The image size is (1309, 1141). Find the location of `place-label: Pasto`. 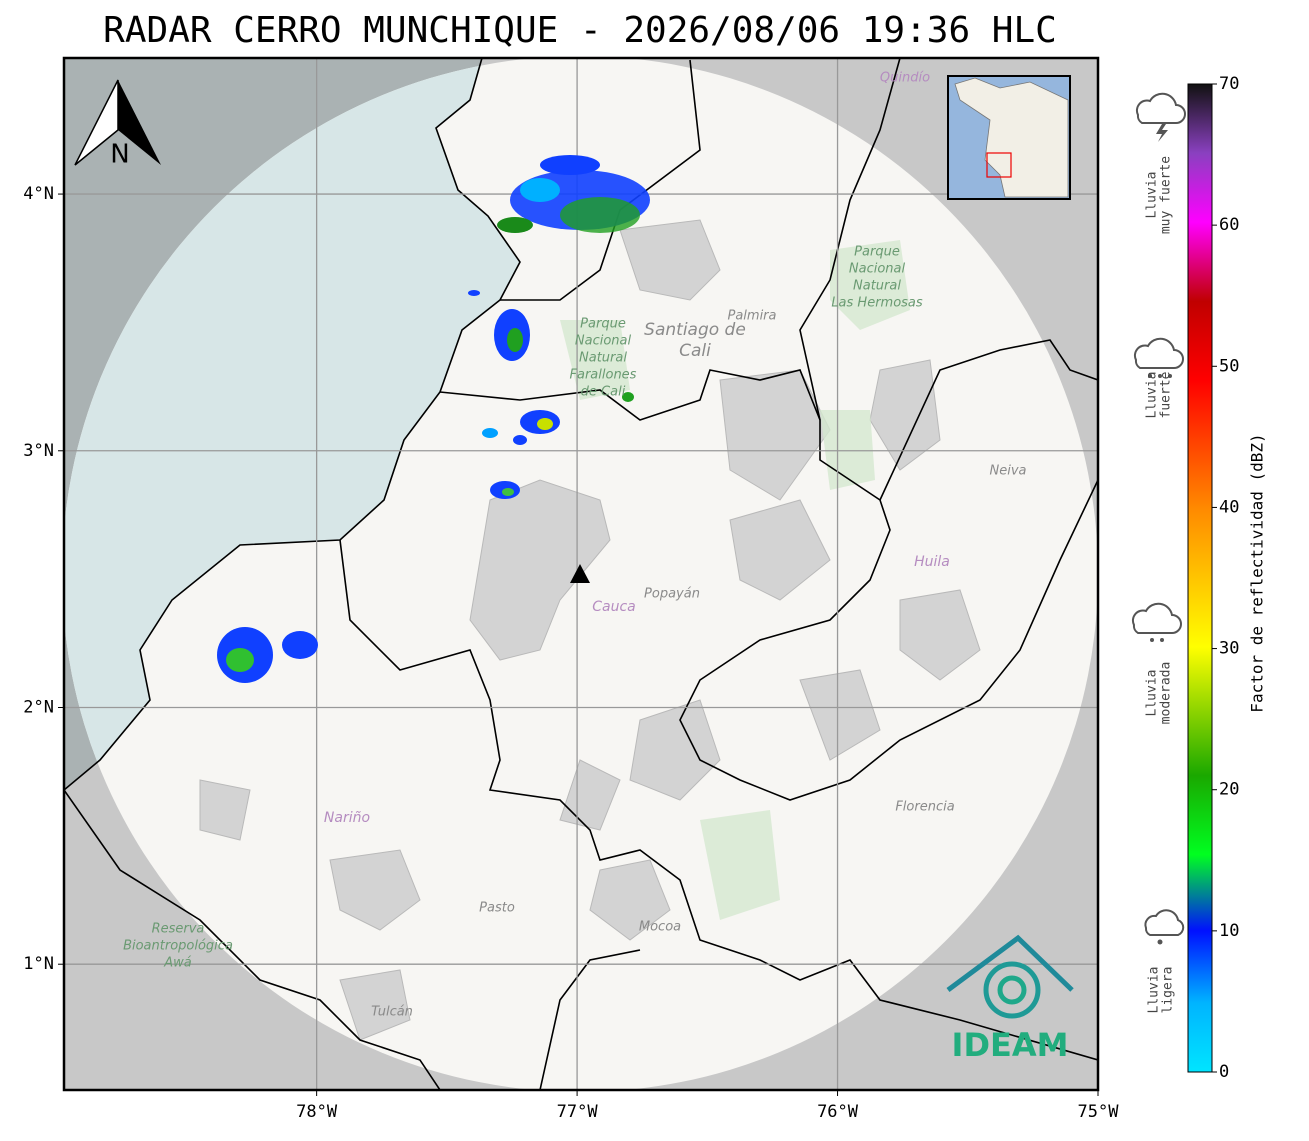

place-label: Pasto is located at coordinates (497, 908).